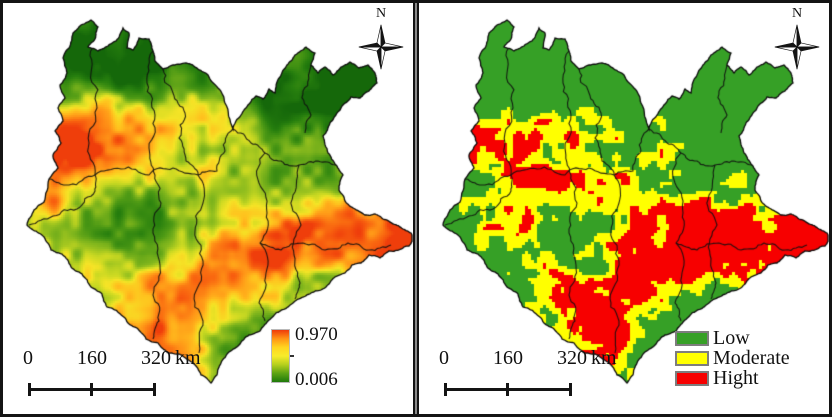  I want to click on legend-item-low: Low, so click(732, 338).